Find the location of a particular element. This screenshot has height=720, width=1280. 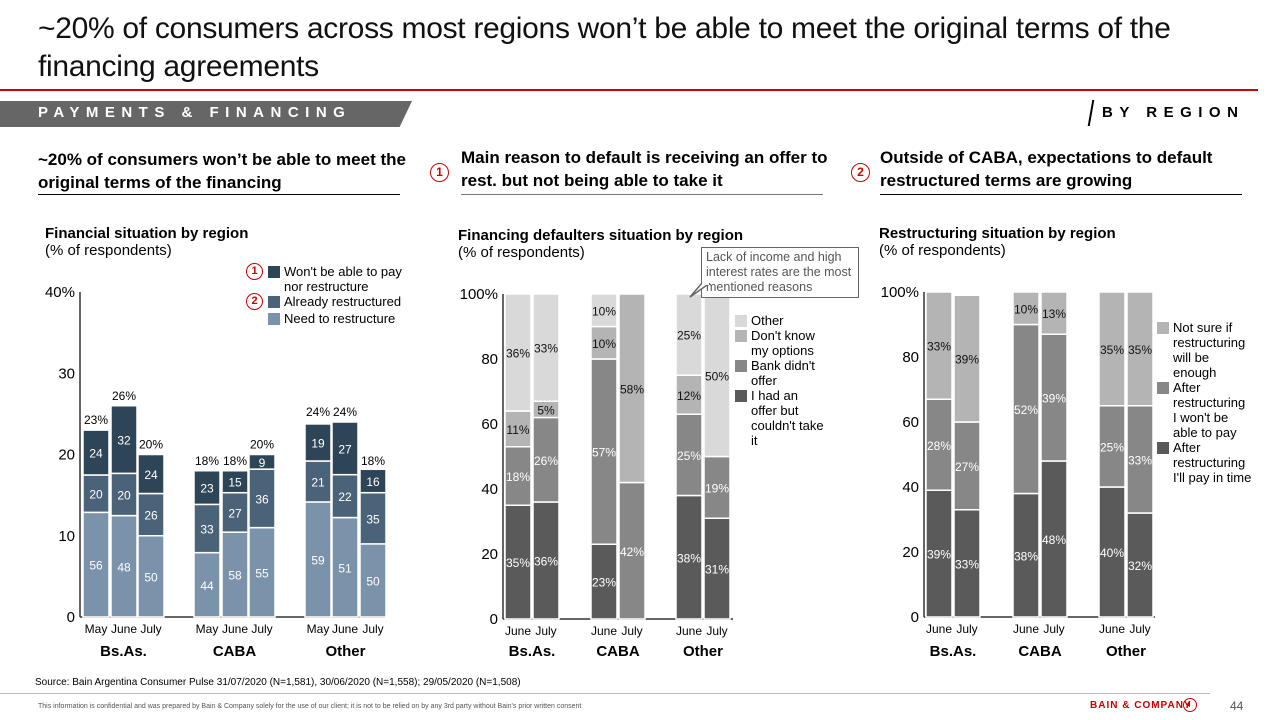

chart-2-segment-label: 31% is located at coordinates (717, 570).